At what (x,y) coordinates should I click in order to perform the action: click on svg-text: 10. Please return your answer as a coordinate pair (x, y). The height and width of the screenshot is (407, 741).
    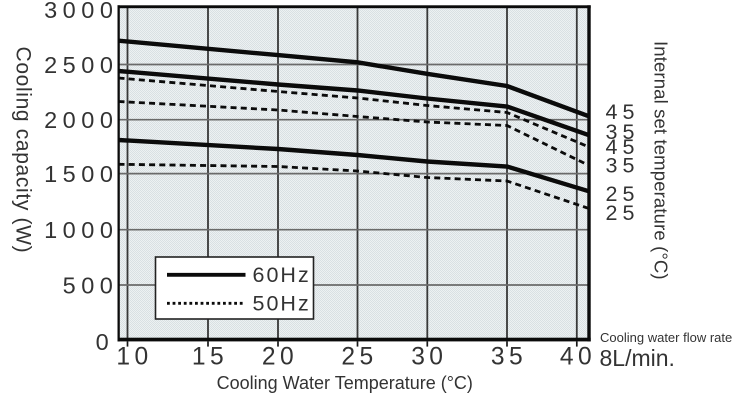
    Looking at the image, I should click on (134, 357).